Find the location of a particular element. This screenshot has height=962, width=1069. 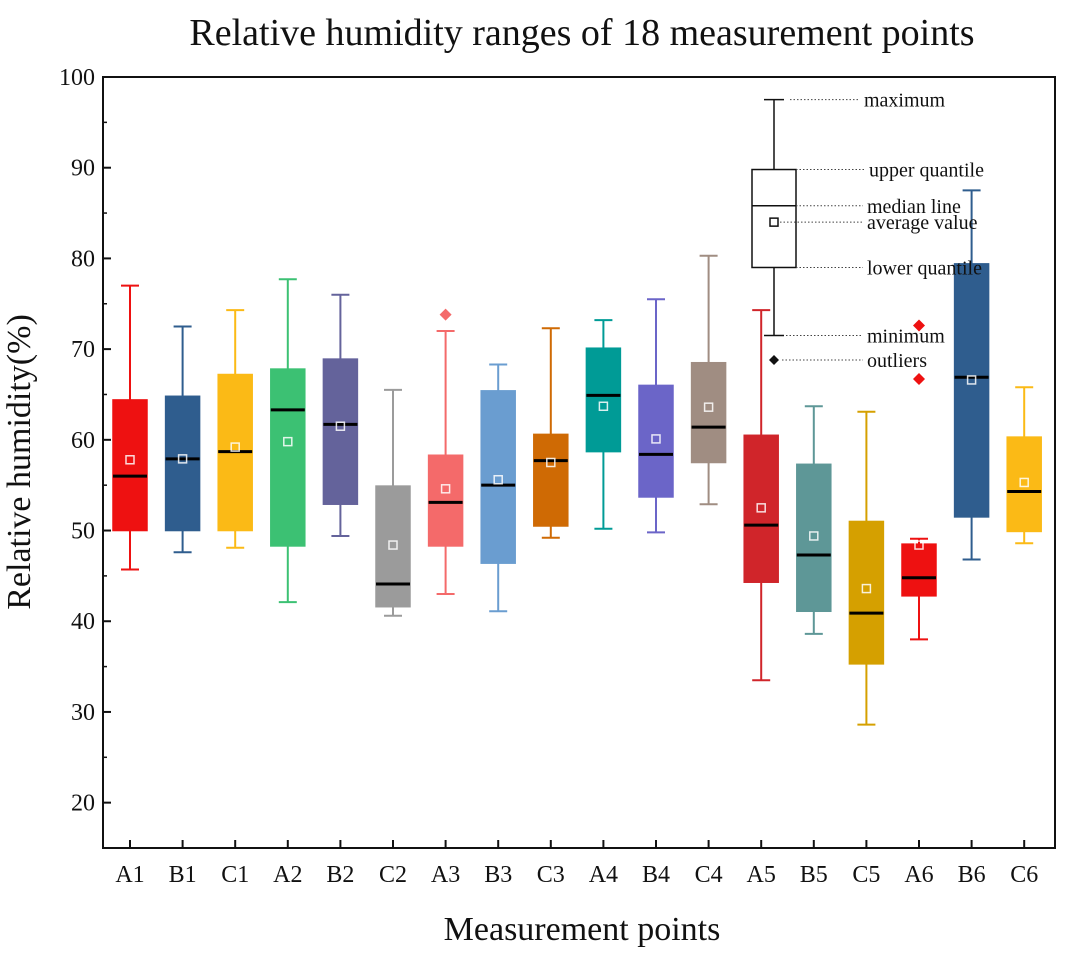

x-tick-label: C2 is located at coordinates (393, 875).